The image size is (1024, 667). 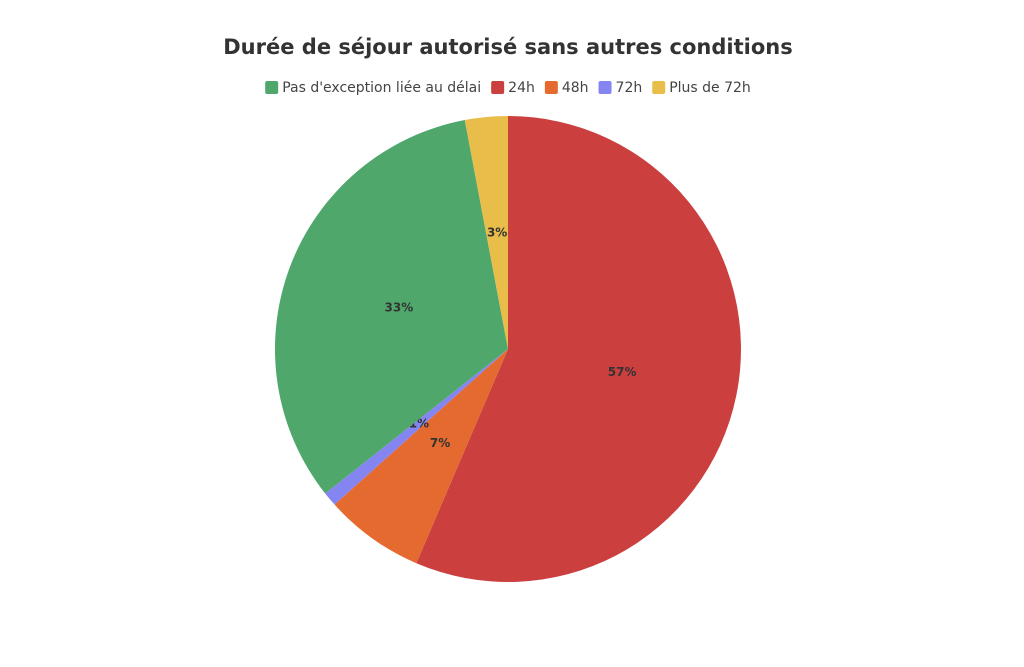 I want to click on slice-label: 3%, so click(x=497, y=233).